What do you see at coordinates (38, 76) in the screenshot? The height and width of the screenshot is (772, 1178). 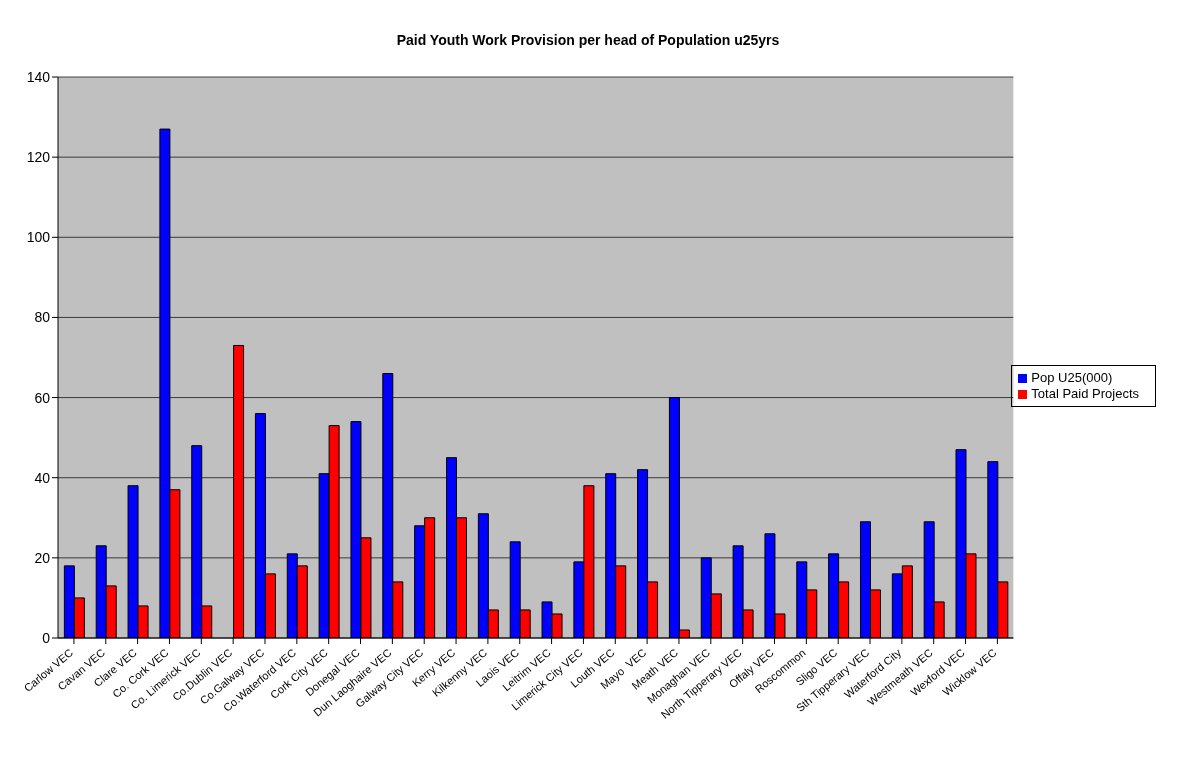 I see `y-tick-label: 140` at bounding box center [38, 76].